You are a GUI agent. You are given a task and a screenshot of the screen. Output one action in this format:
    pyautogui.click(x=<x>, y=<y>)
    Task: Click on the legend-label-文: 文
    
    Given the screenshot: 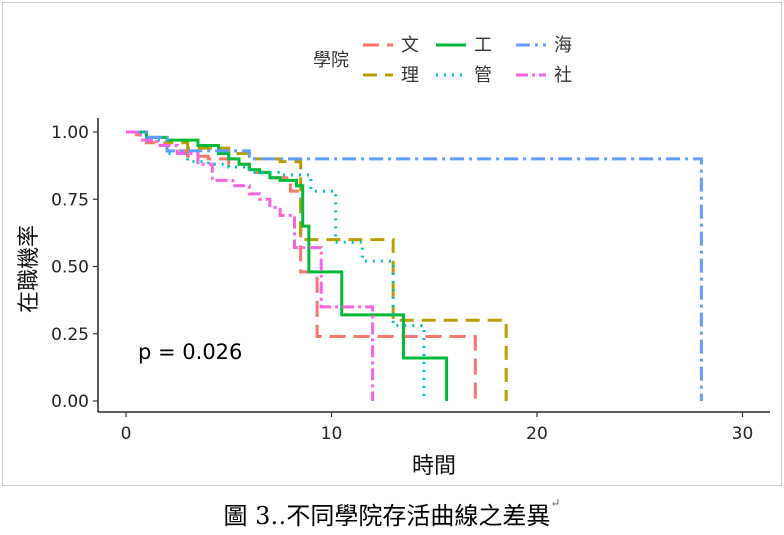 What is the action you would take?
    pyautogui.click(x=410, y=45)
    